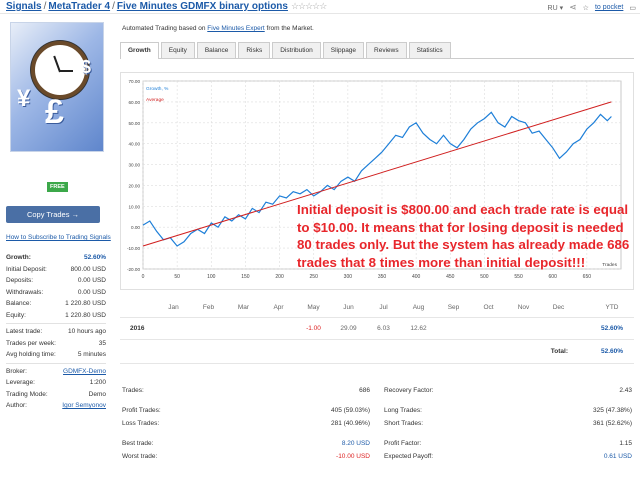 The height and width of the screenshot is (480, 640). What do you see at coordinates (587, 277) in the screenshot?
I see `x-tick-label: 650` at bounding box center [587, 277].